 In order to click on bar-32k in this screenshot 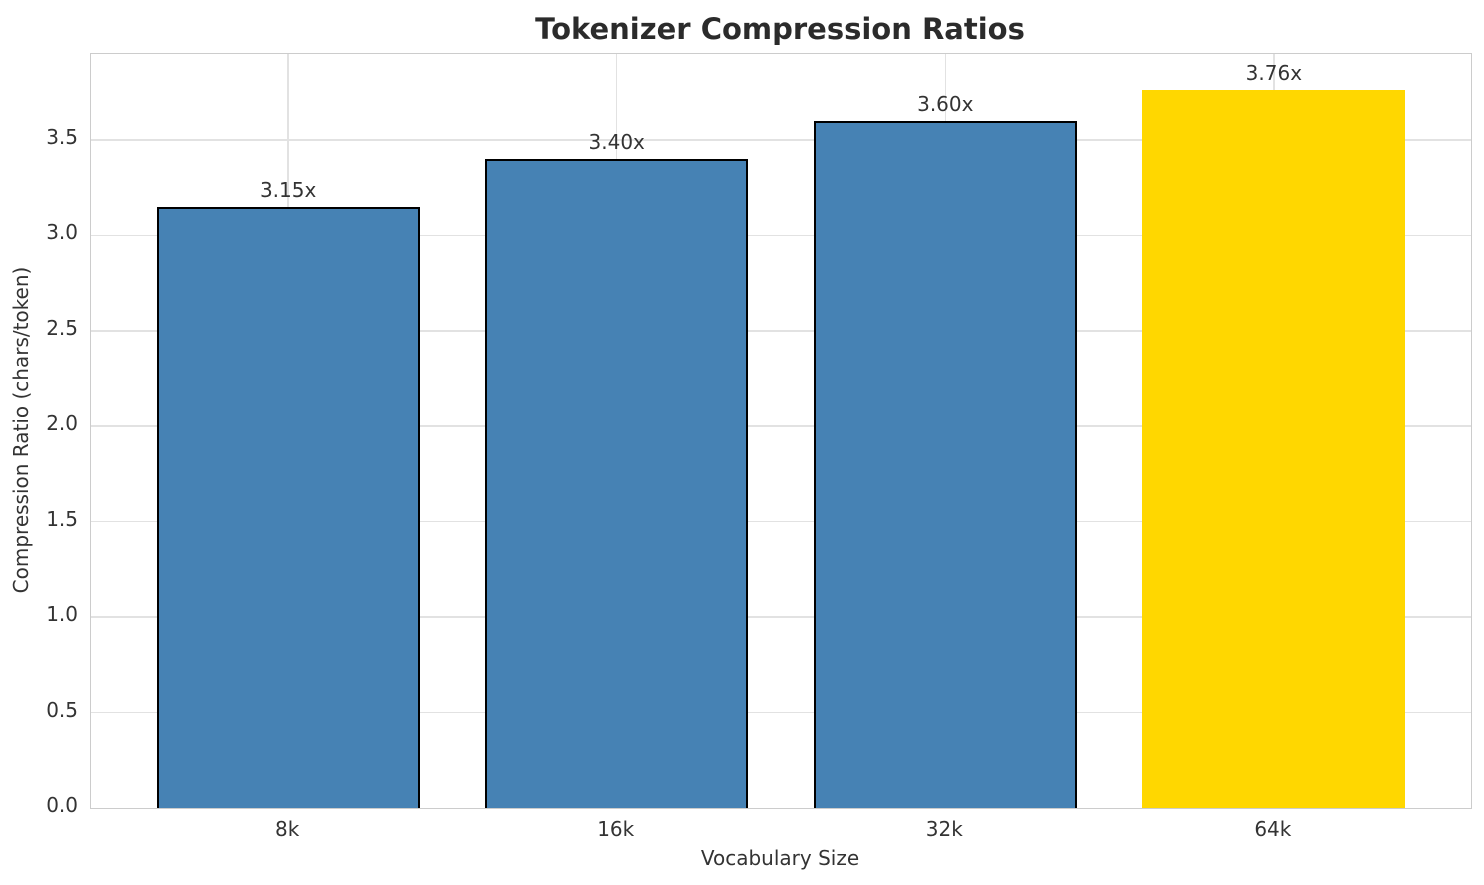, I will do `click(945, 464)`.